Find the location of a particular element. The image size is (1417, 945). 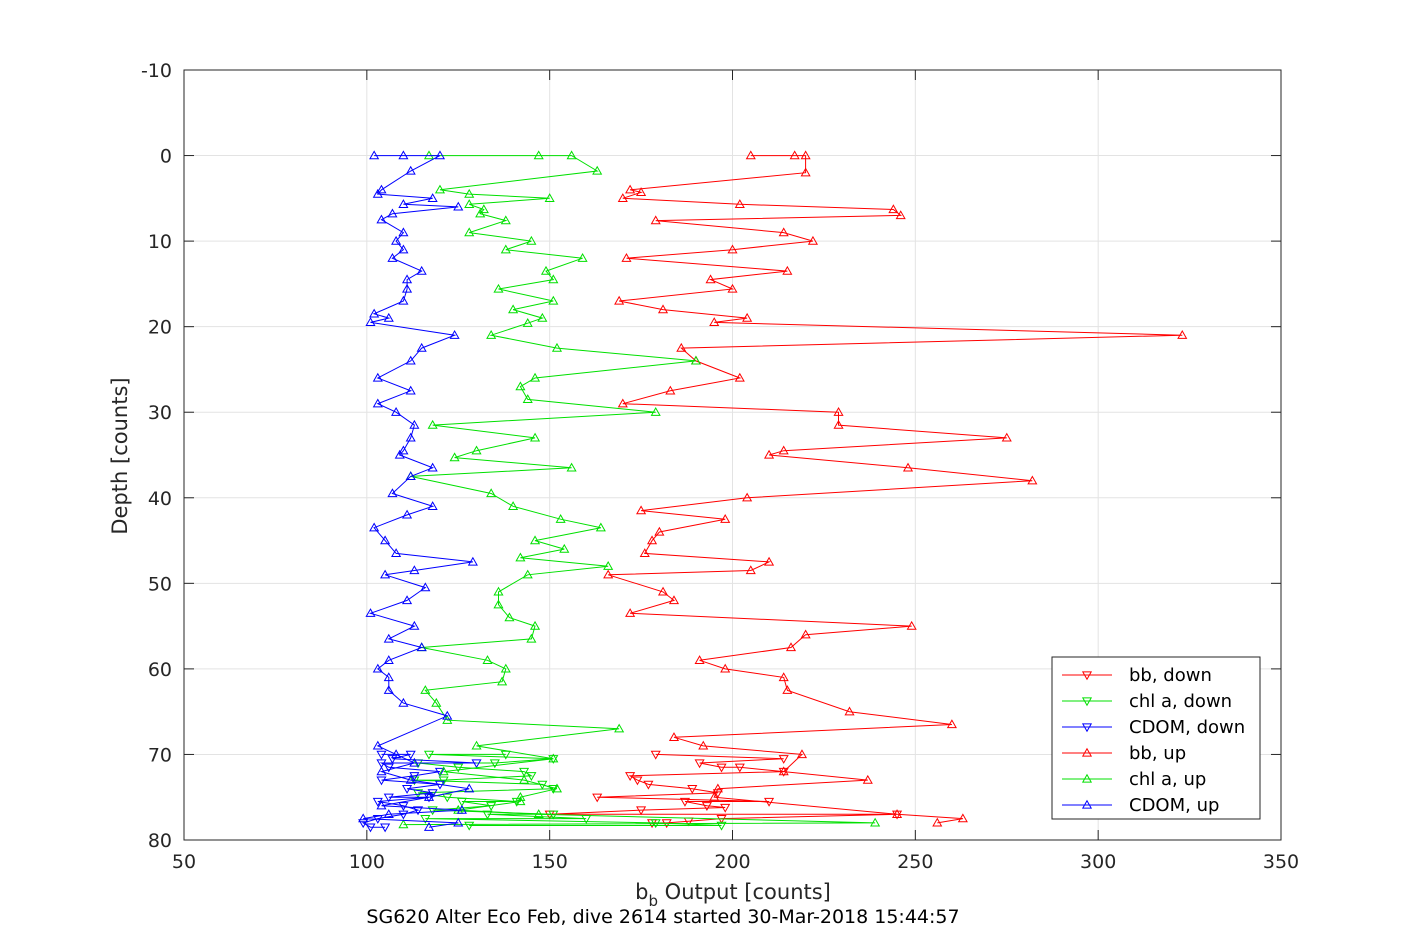

x-axis-label-main: b is located at coordinates (641, 892).